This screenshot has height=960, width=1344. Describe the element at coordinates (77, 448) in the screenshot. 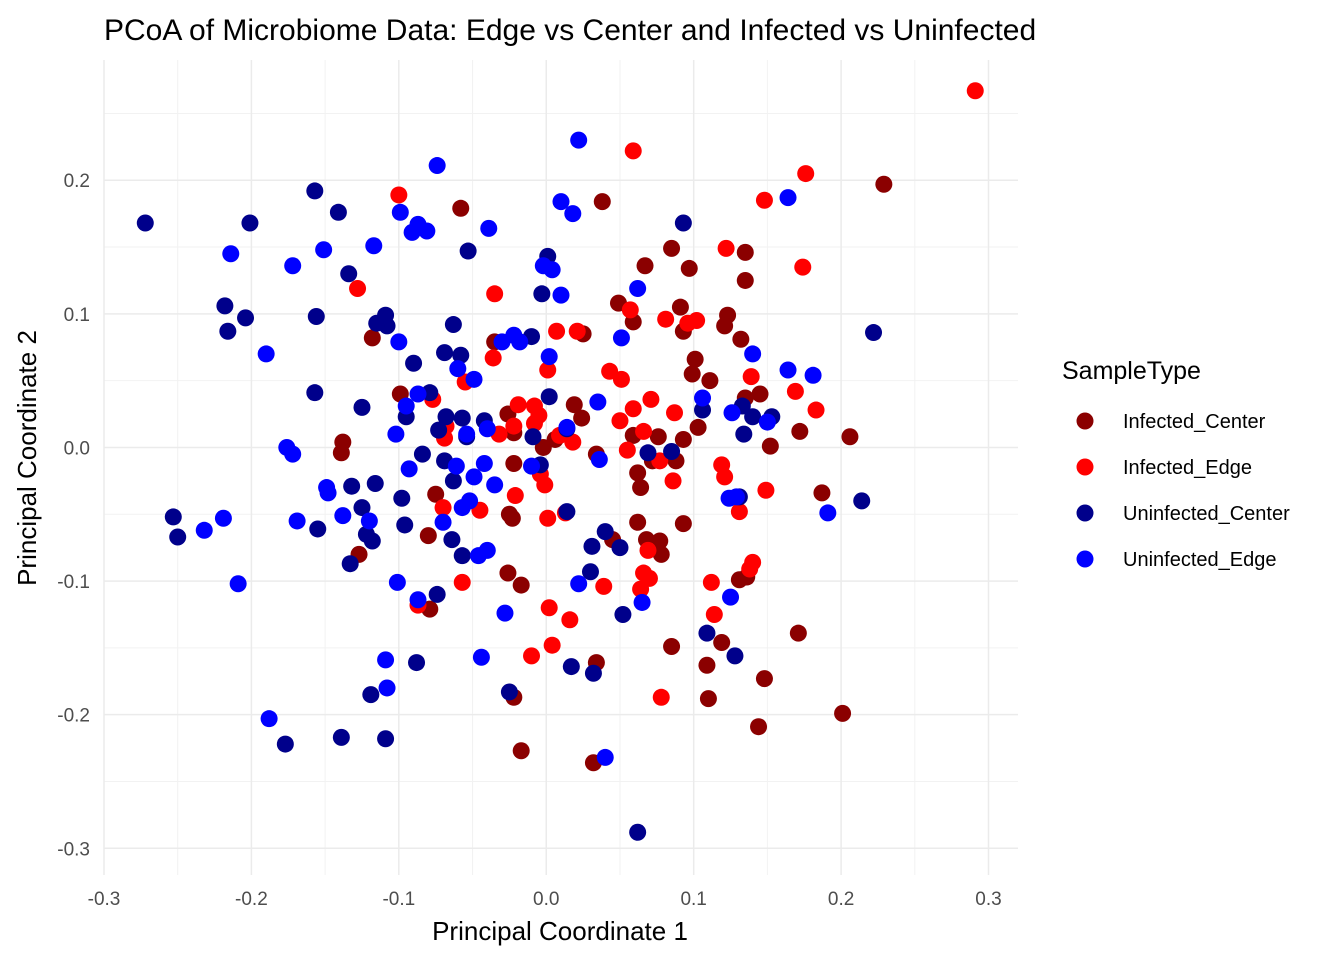

I see `y-tick-label: 0.0` at that location.